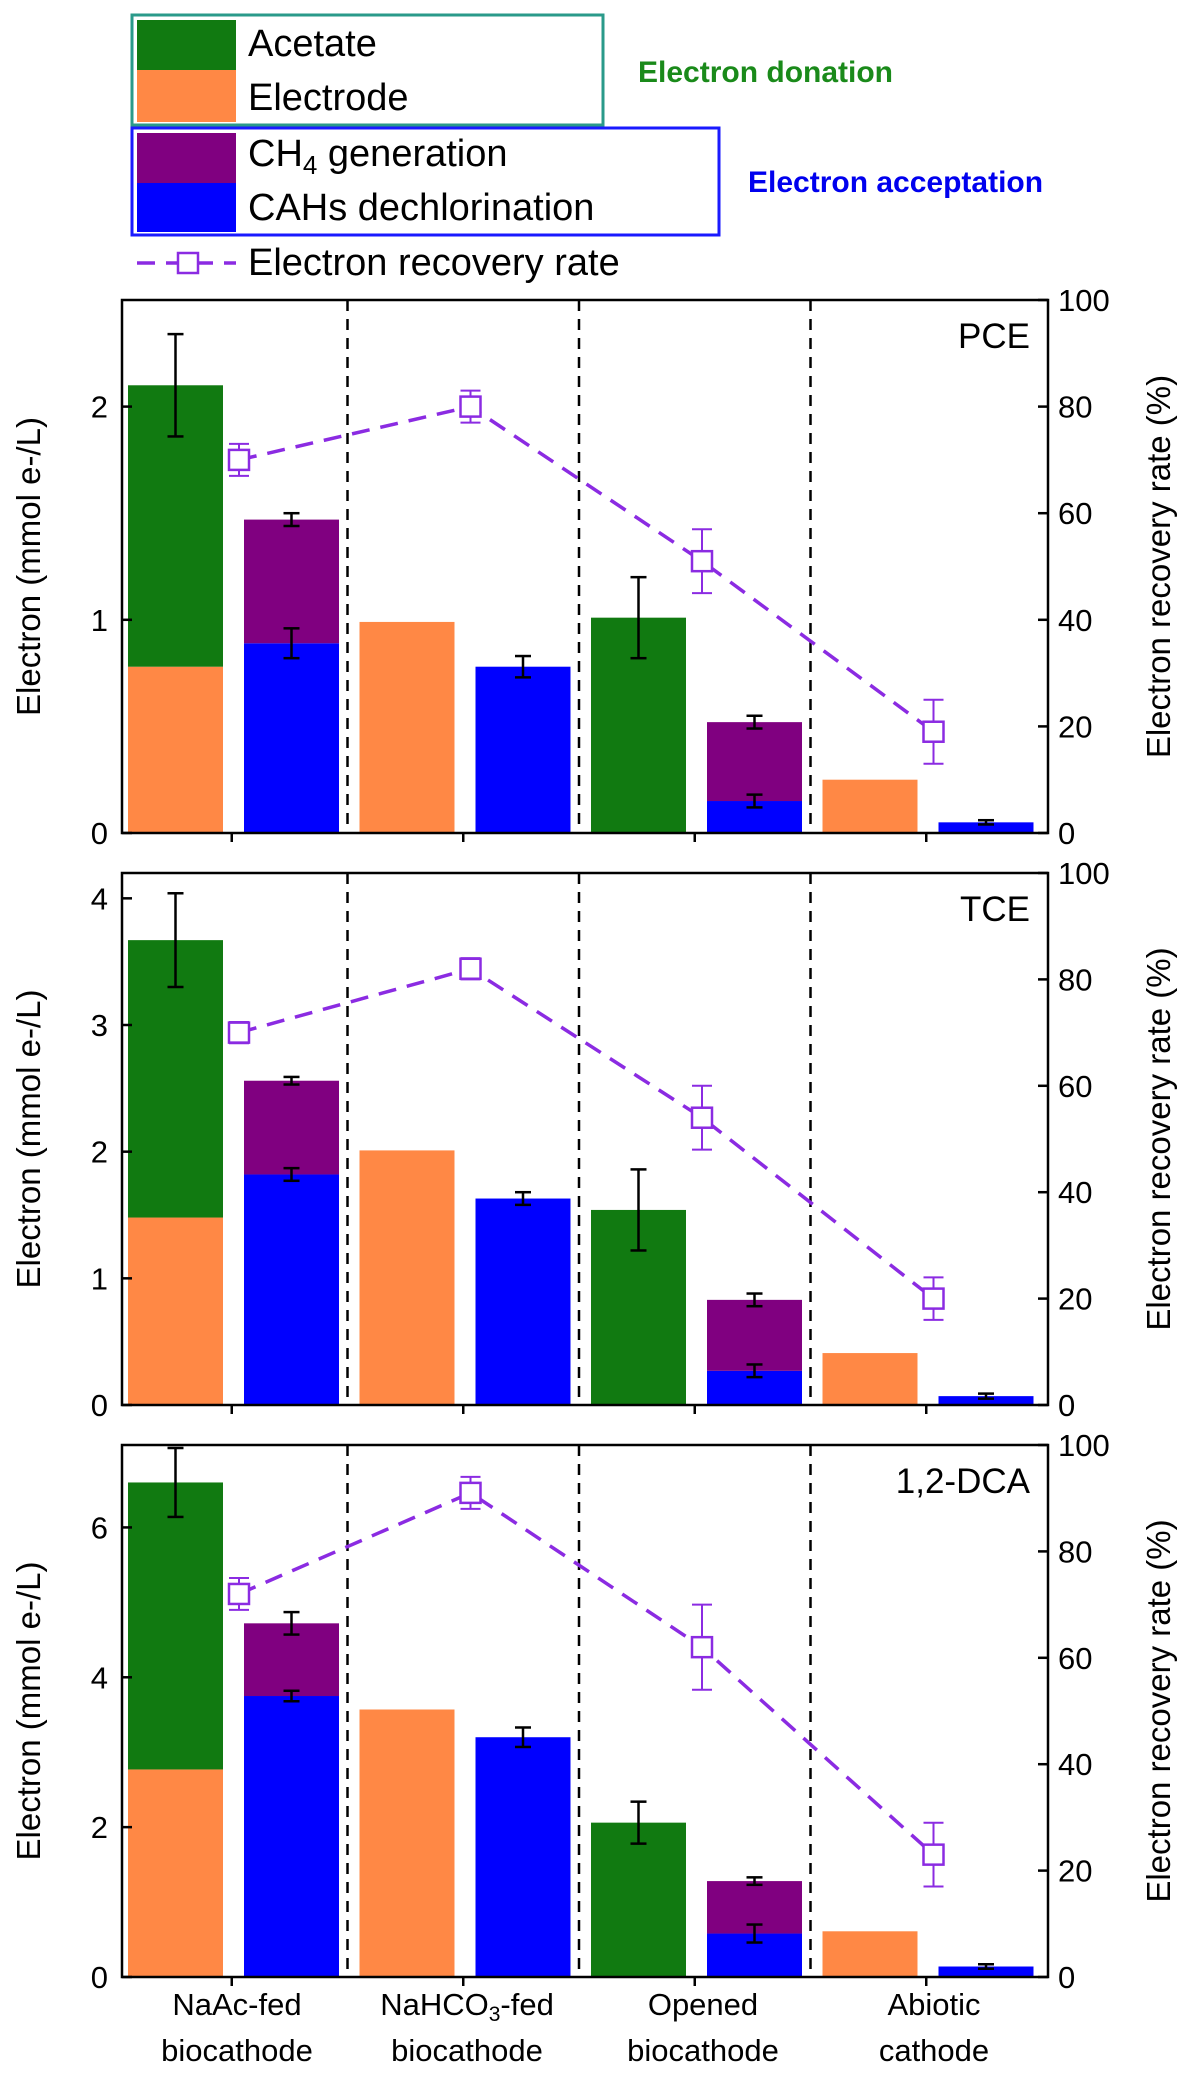  What do you see at coordinates (995, 909) in the screenshot?
I see `panel1-title: TCE` at bounding box center [995, 909].